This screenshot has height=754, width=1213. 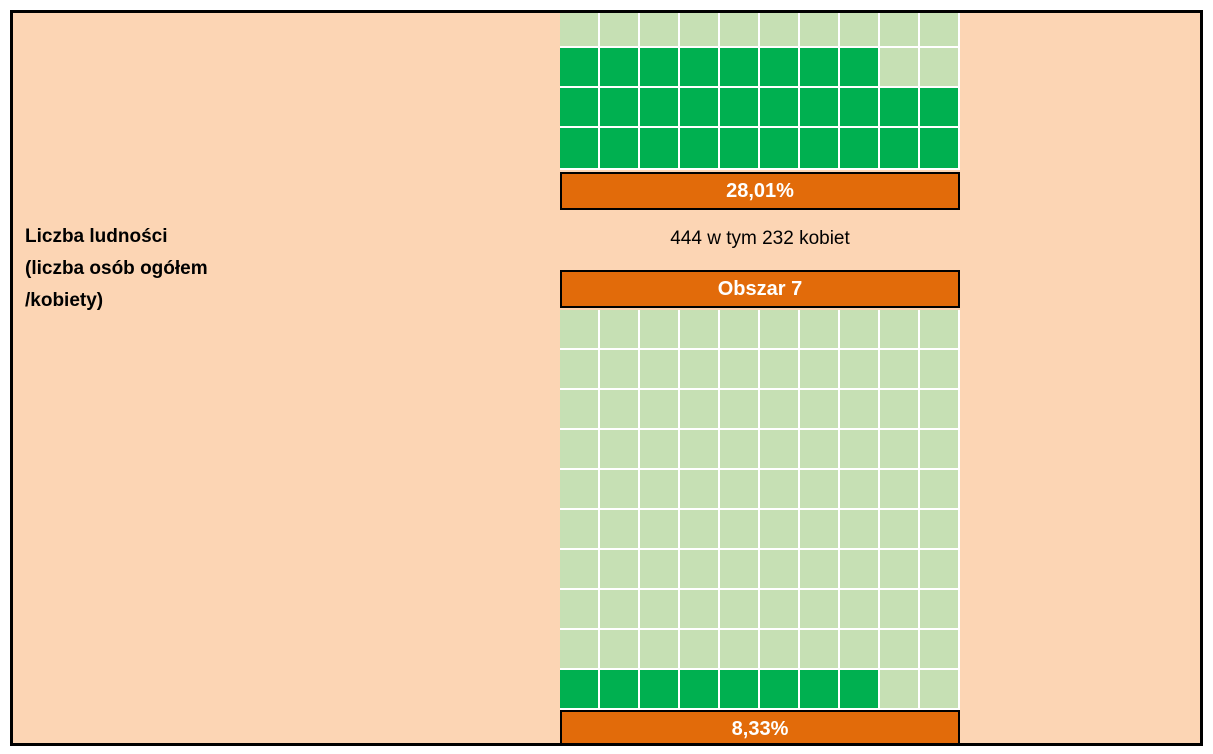 What do you see at coordinates (96, 236) in the screenshot?
I see `row-label: Liczba ludności` at bounding box center [96, 236].